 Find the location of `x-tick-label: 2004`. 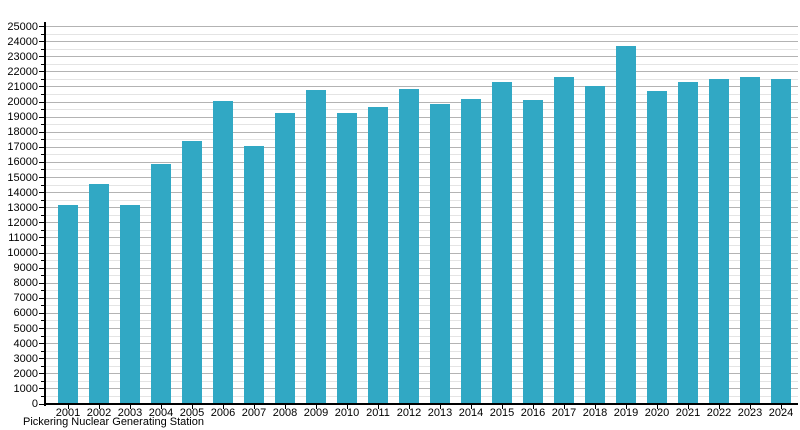

x-tick-label: 2004 is located at coordinates (161, 413).